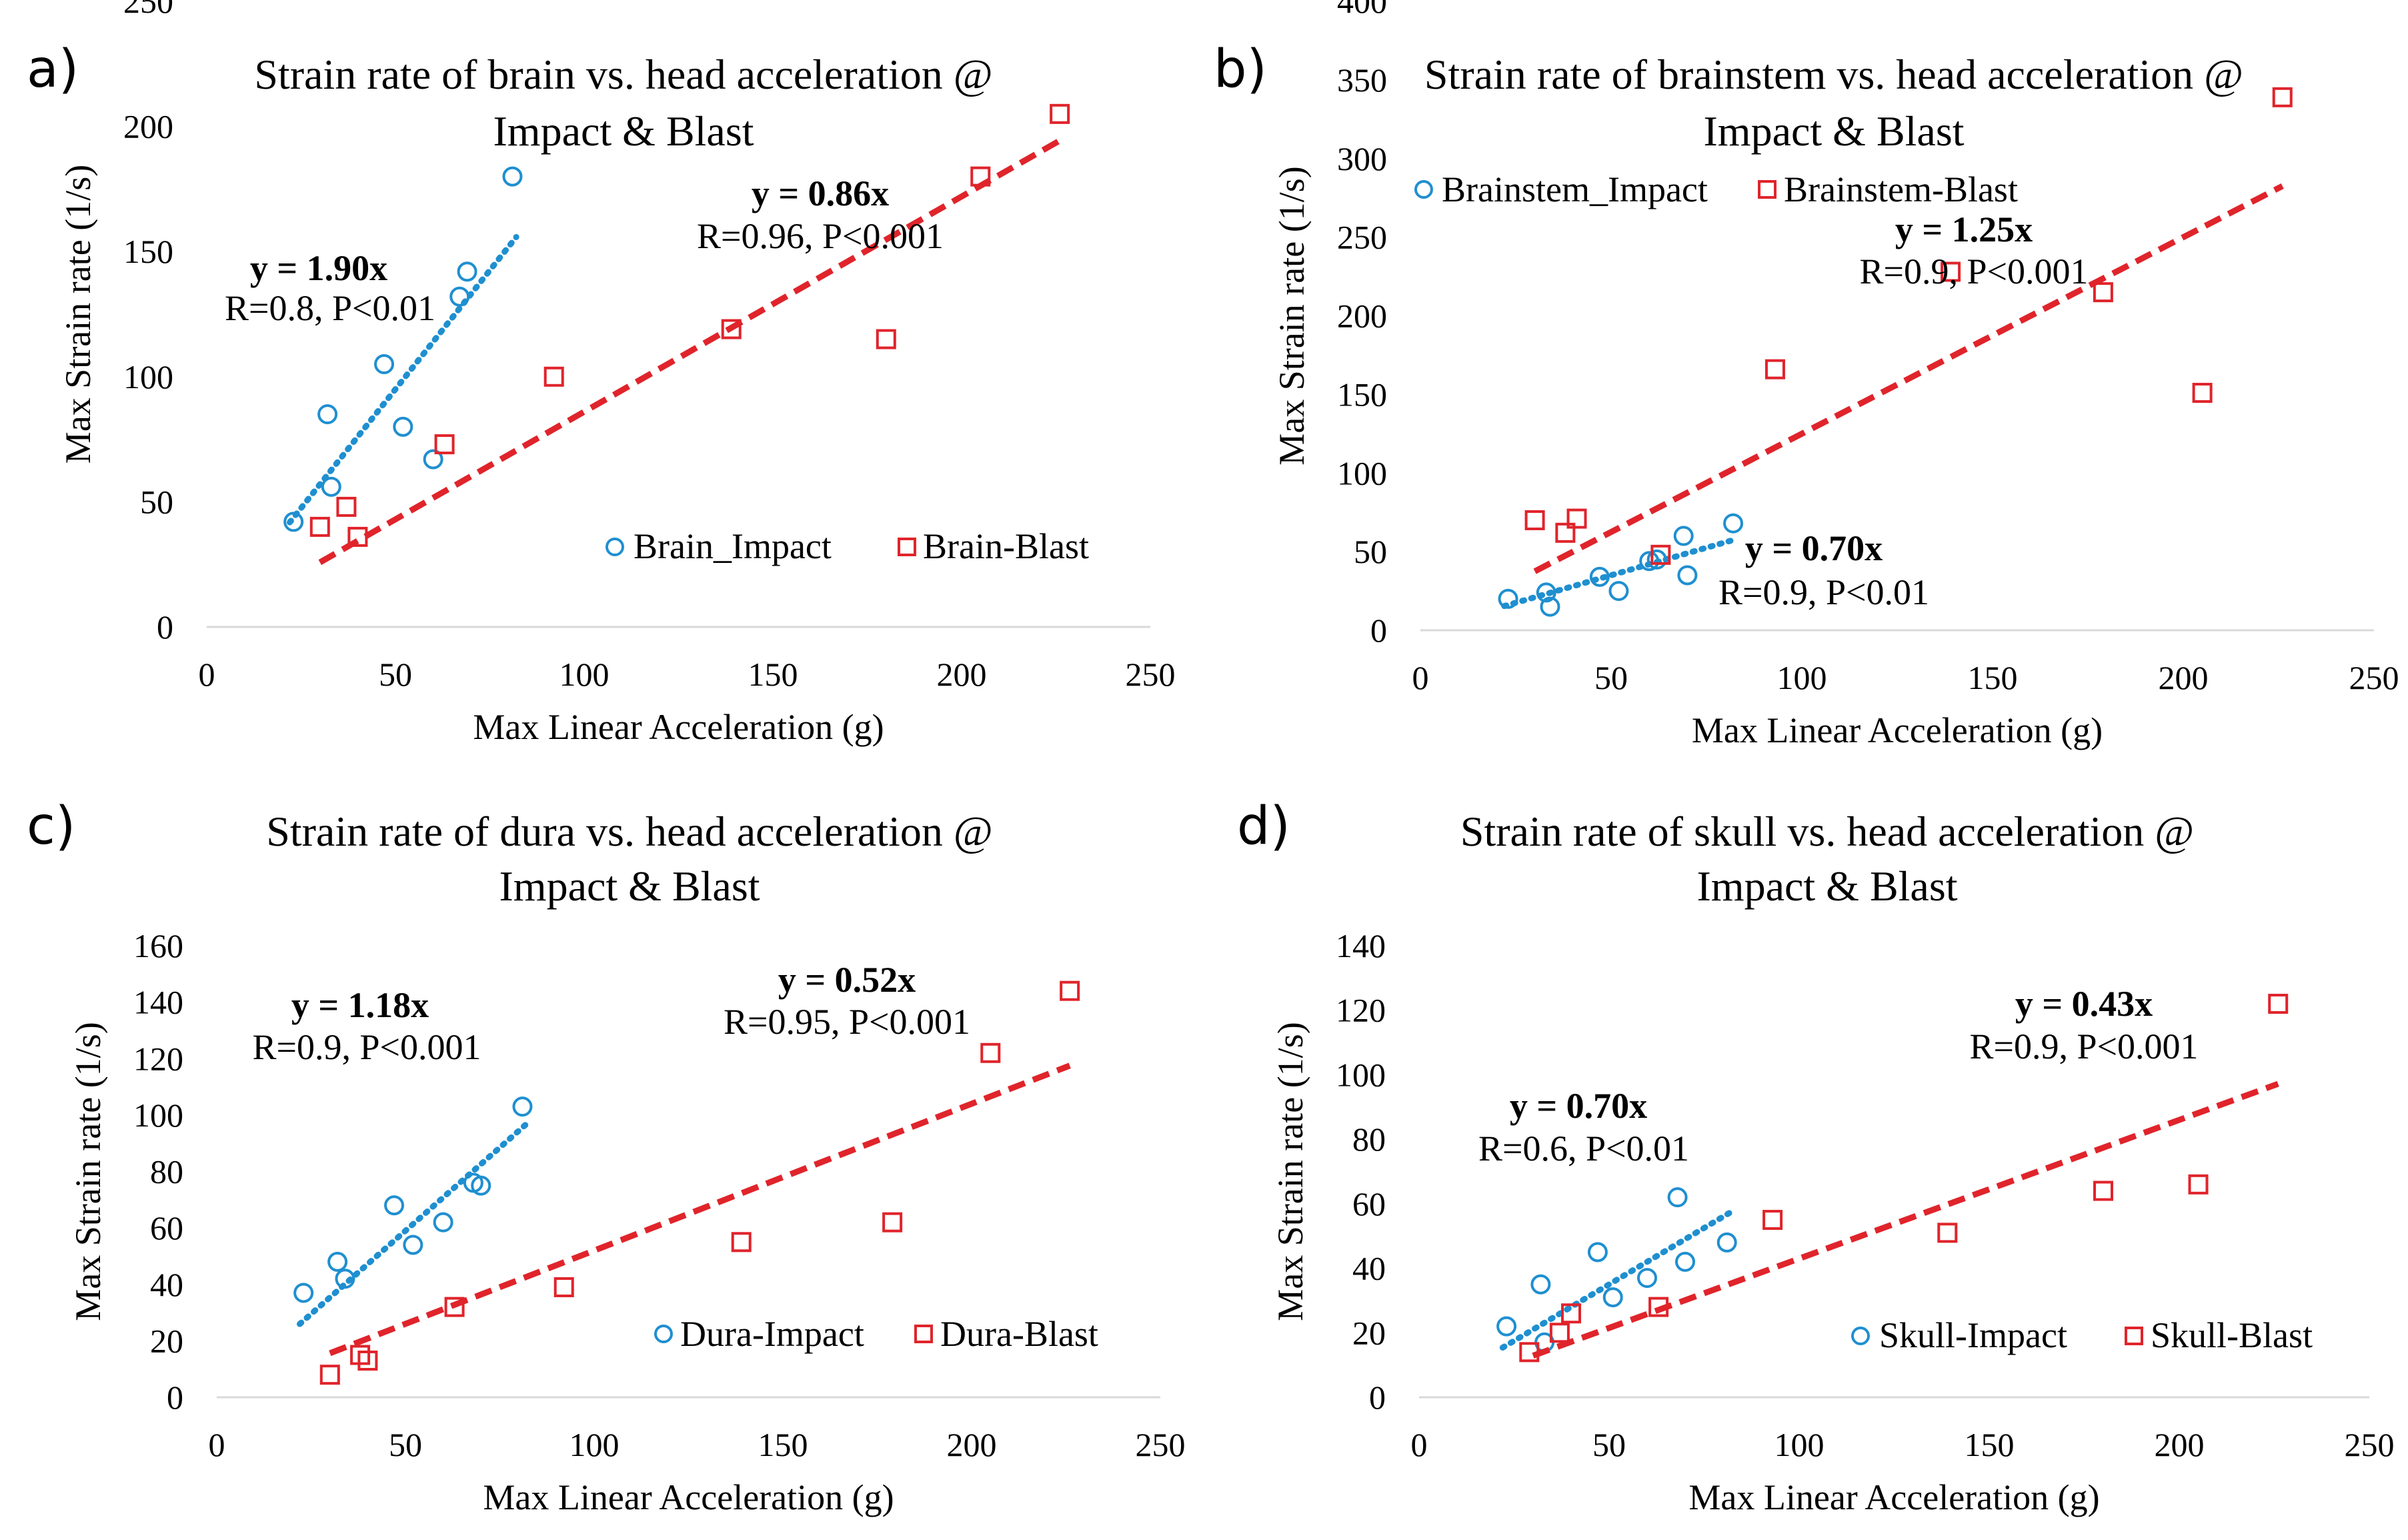 This screenshot has height=1540, width=2408. What do you see at coordinates (158, 946) in the screenshot?
I see `y-tick-label: 160` at bounding box center [158, 946].